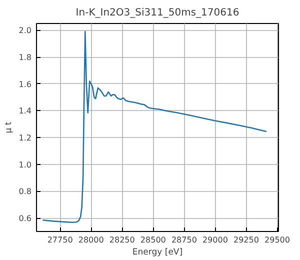 This screenshot has width=300, height=260. What do you see at coordinates (25, 111) in the screenshot?
I see `y-tick-label: 1.4` at bounding box center [25, 111].